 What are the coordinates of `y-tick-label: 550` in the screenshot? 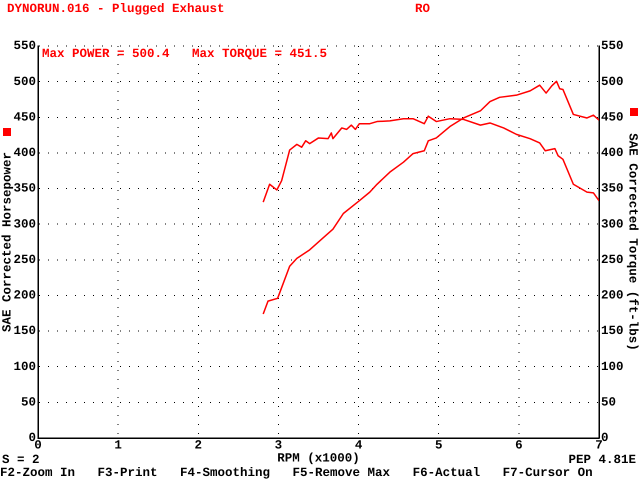 It's located at (24, 46).